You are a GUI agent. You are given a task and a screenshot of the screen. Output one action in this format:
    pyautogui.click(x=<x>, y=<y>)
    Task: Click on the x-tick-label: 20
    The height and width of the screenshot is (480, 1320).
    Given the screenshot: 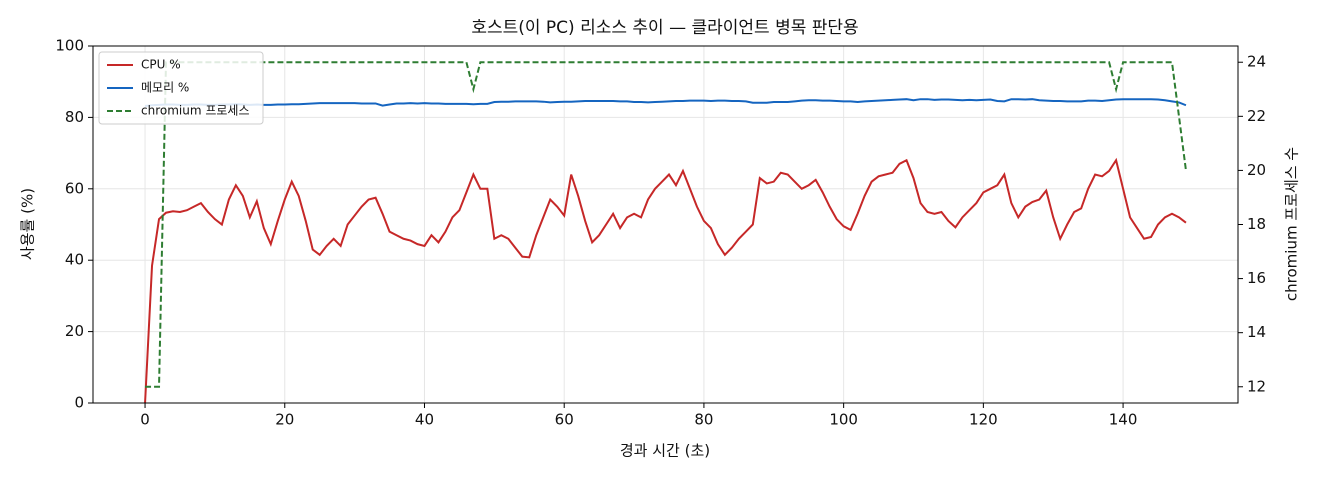 What is the action you would take?
    pyautogui.click(x=284, y=420)
    